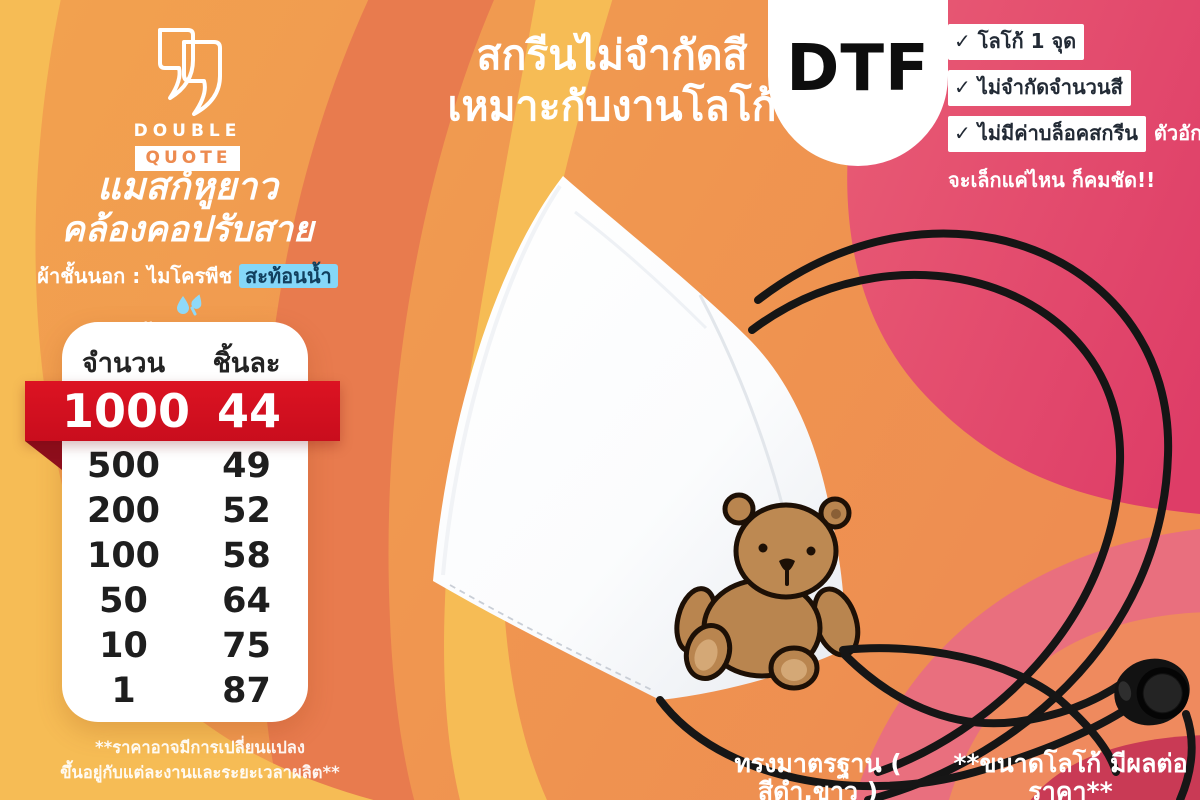 Image resolution: width=1200 pixels, height=800 pixels. What do you see at coordinates (126, 411) in the screenshot?
I see `ribbon-qty: 1000` at bounding box center [126, 411].